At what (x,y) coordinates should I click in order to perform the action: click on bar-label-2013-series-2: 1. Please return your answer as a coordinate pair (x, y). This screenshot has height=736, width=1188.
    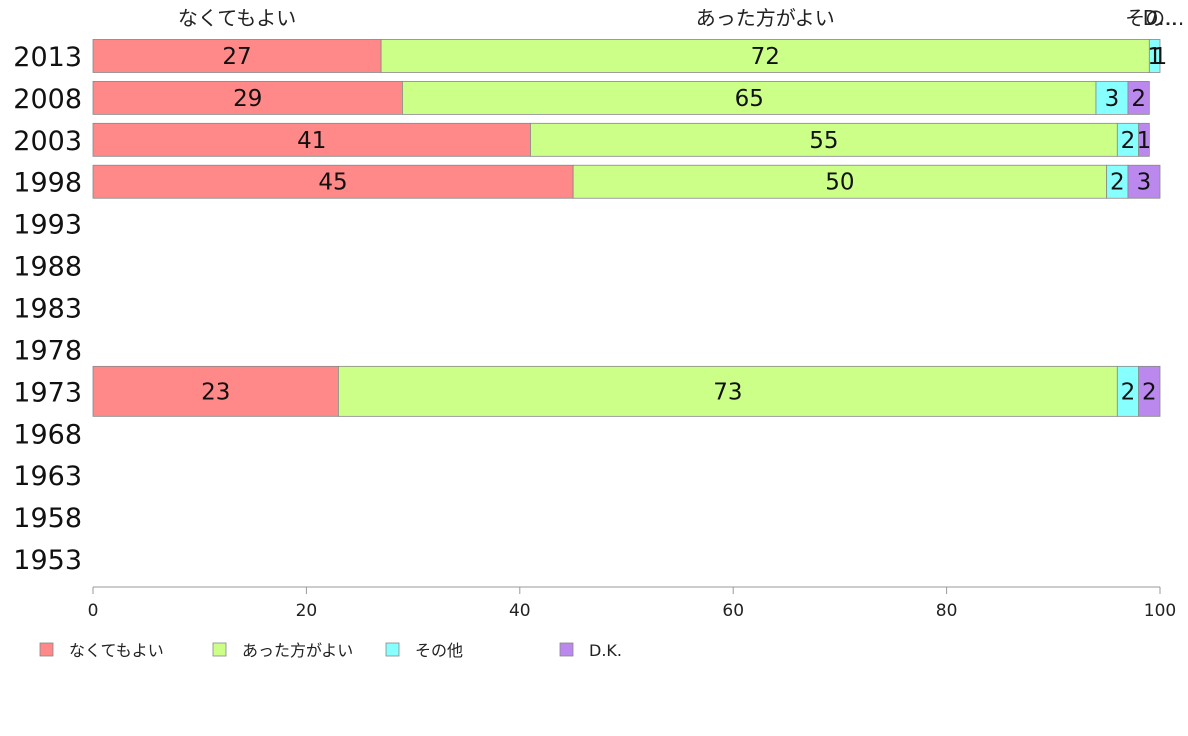
    Looking at the image, I should click on (1154, 57).